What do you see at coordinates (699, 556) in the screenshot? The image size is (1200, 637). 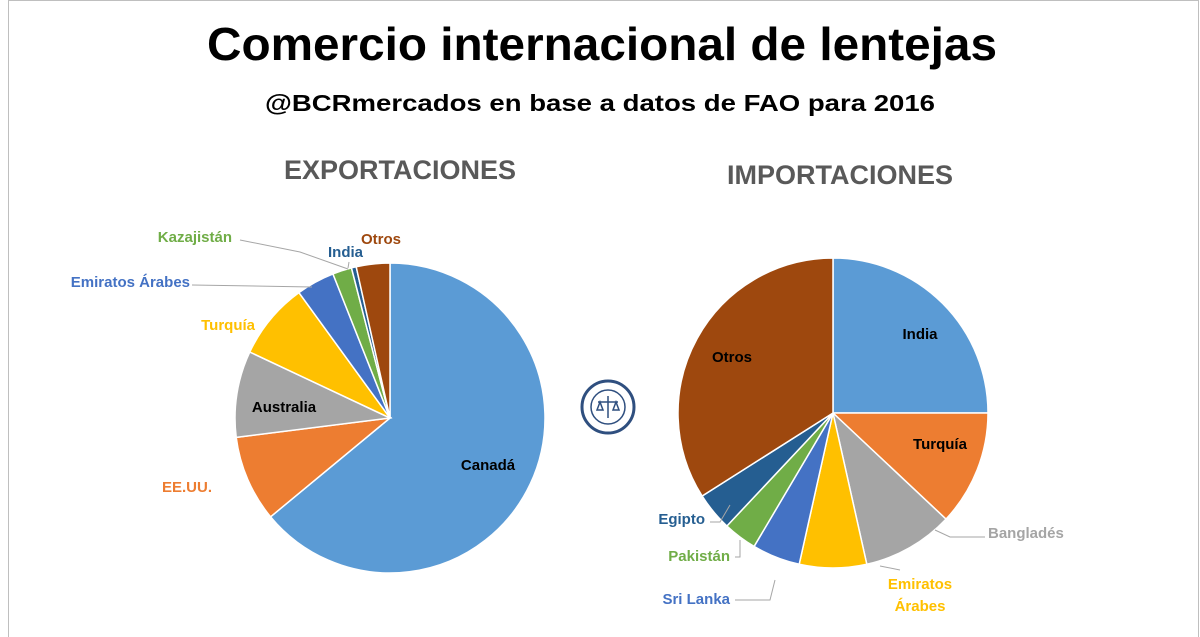 I see `slice-label: Pakistán` at bounding box center [699, 556].